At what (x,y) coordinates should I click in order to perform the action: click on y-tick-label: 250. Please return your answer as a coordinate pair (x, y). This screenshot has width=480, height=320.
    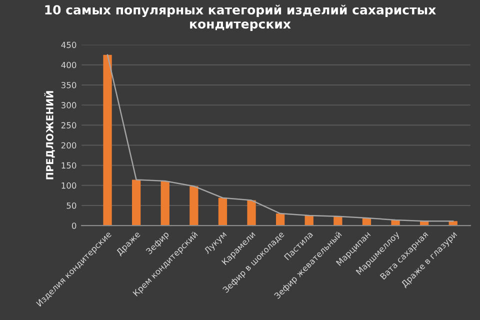
    Looking at the image, I should click on (68, 125).